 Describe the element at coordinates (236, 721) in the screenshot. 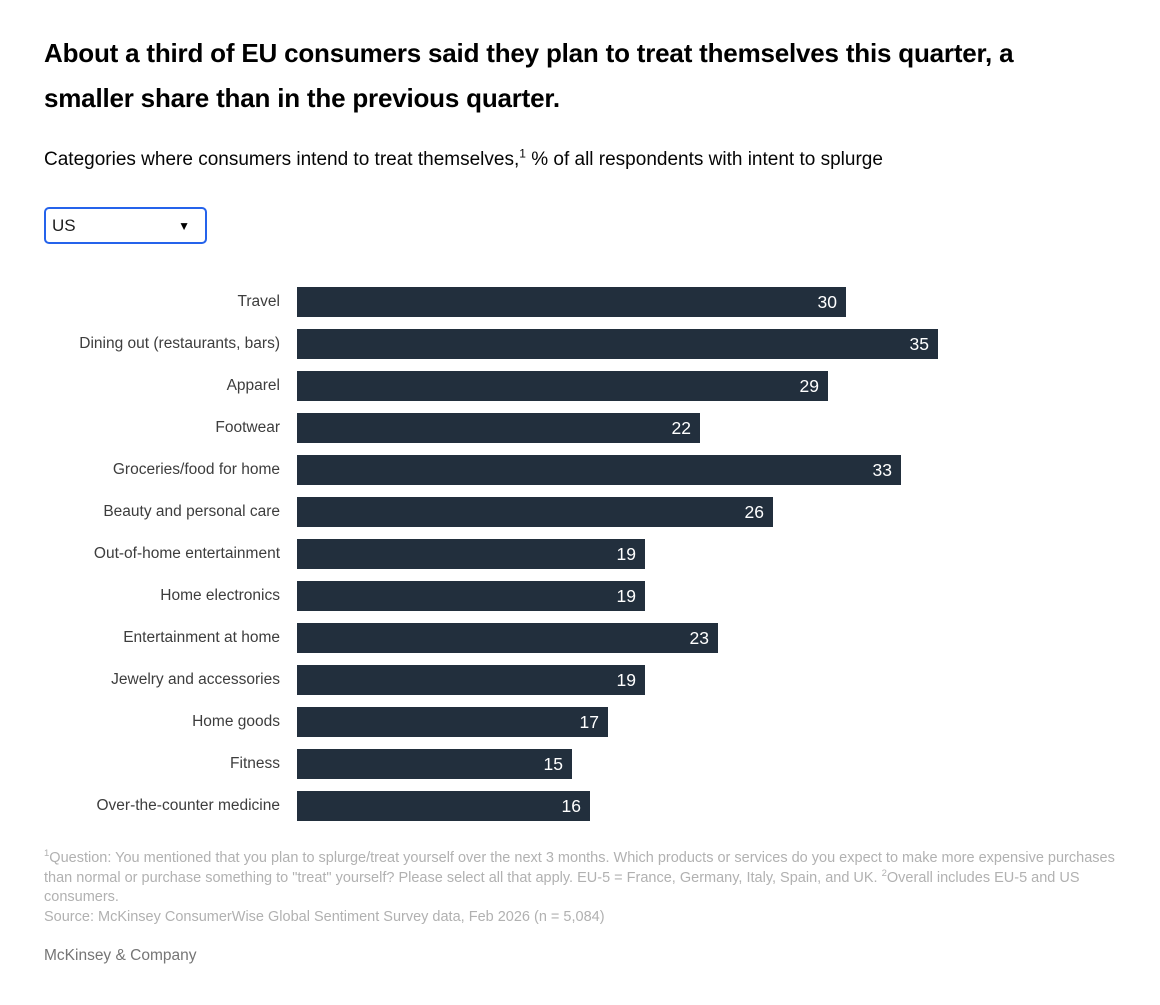

I see `category-label: Home goods` at that location.